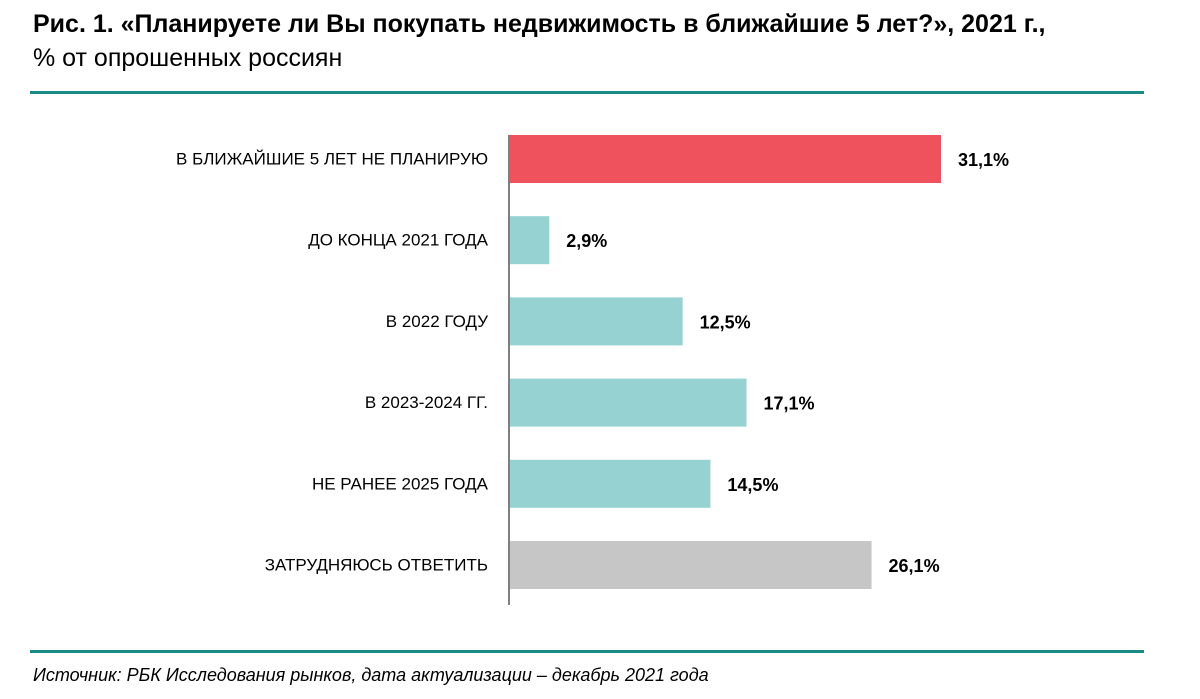  Describe the element at coordinates (376, 565) in the screenshot. I see `category-label: ЗАТРУДНЯЮСЬ ОТВЕТИТЬ` at that location.